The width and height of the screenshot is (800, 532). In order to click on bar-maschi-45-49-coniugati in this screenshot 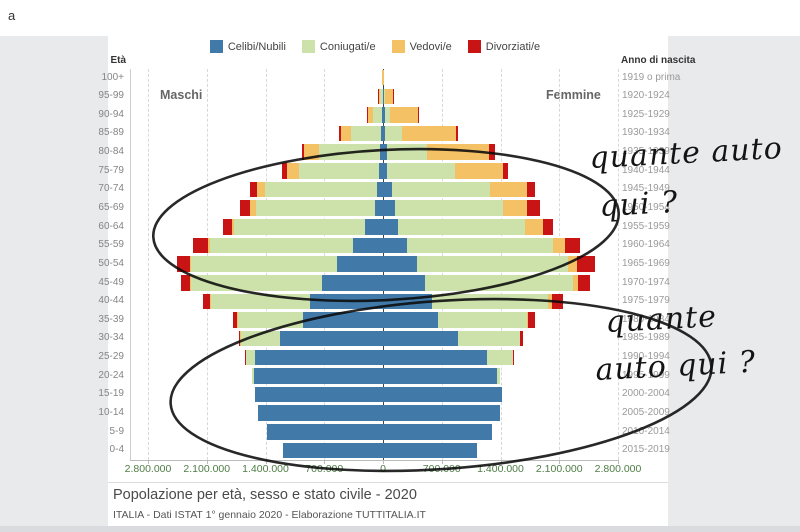, I will do `click(256, 282)`.